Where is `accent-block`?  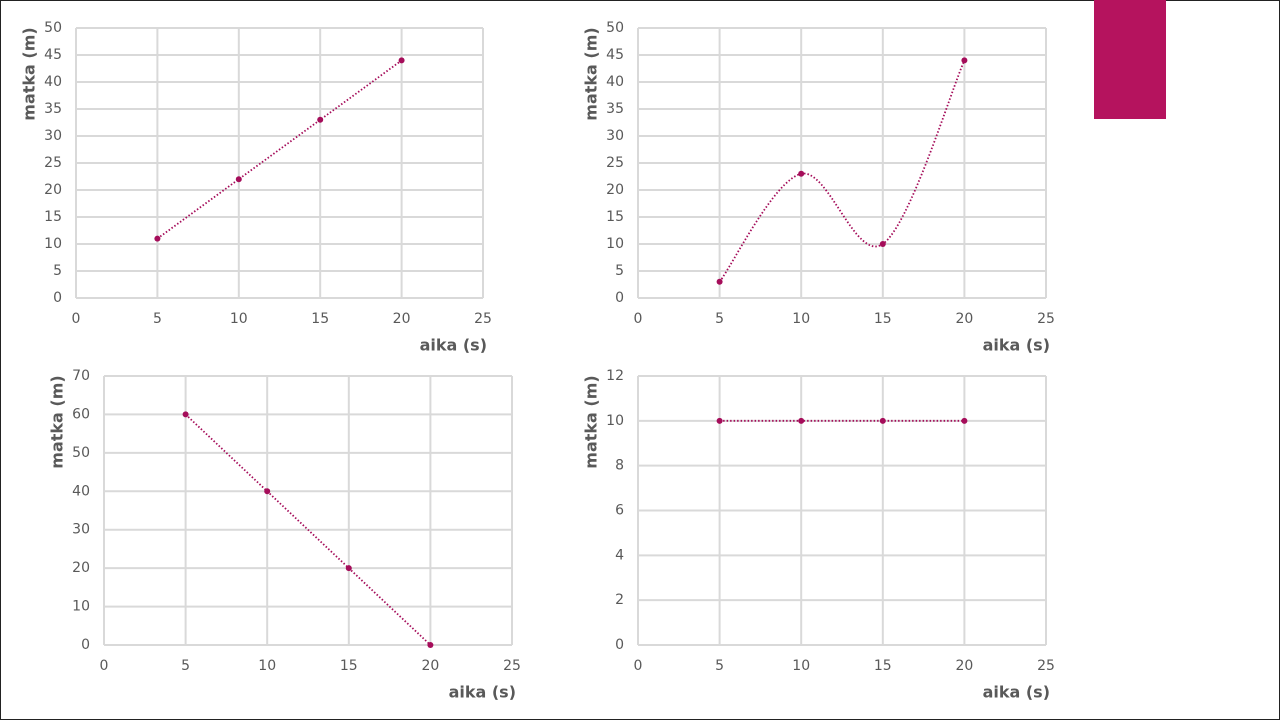
accent-block is located at coordinates (1130, 59).